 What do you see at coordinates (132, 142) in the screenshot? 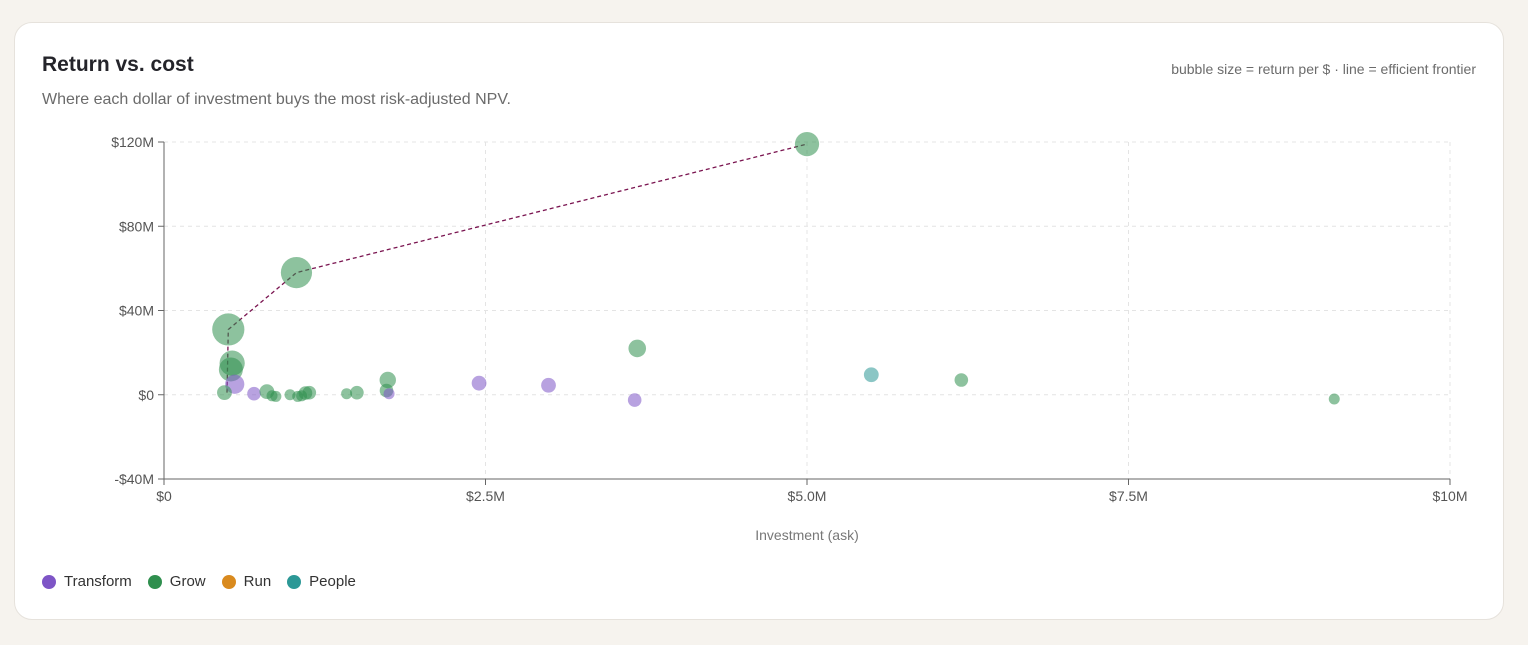
I see `y-tick-label: $120M` at bounding box center [132, 142].